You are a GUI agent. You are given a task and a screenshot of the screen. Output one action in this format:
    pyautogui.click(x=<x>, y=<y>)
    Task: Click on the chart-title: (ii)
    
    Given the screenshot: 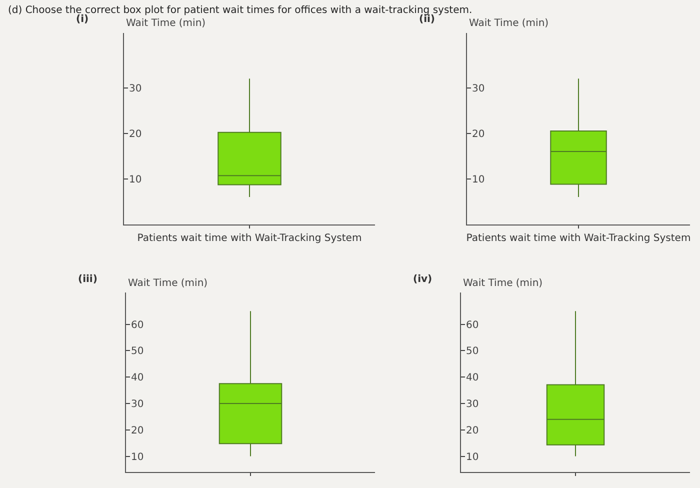 What is the action you would take?
    pyautogui.click(x=427, y=19)
    